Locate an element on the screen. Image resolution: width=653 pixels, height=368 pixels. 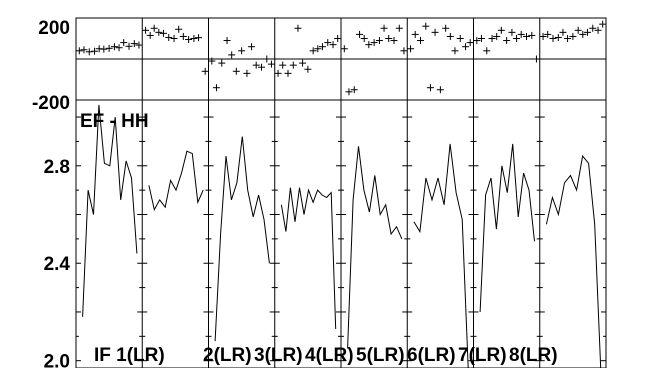
panel-label-1: IF 1(LR) is located at coordinates (129, 355).